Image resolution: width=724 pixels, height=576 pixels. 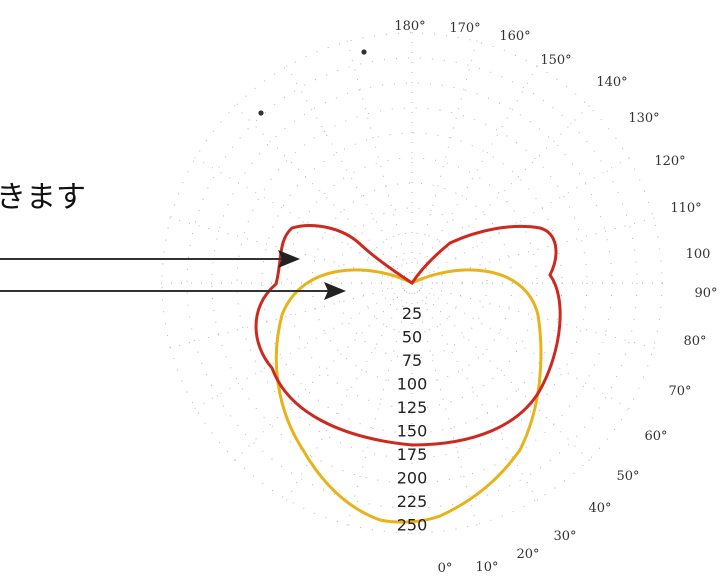 I want to click on angle-label: 100, so click(x=698, y=254).